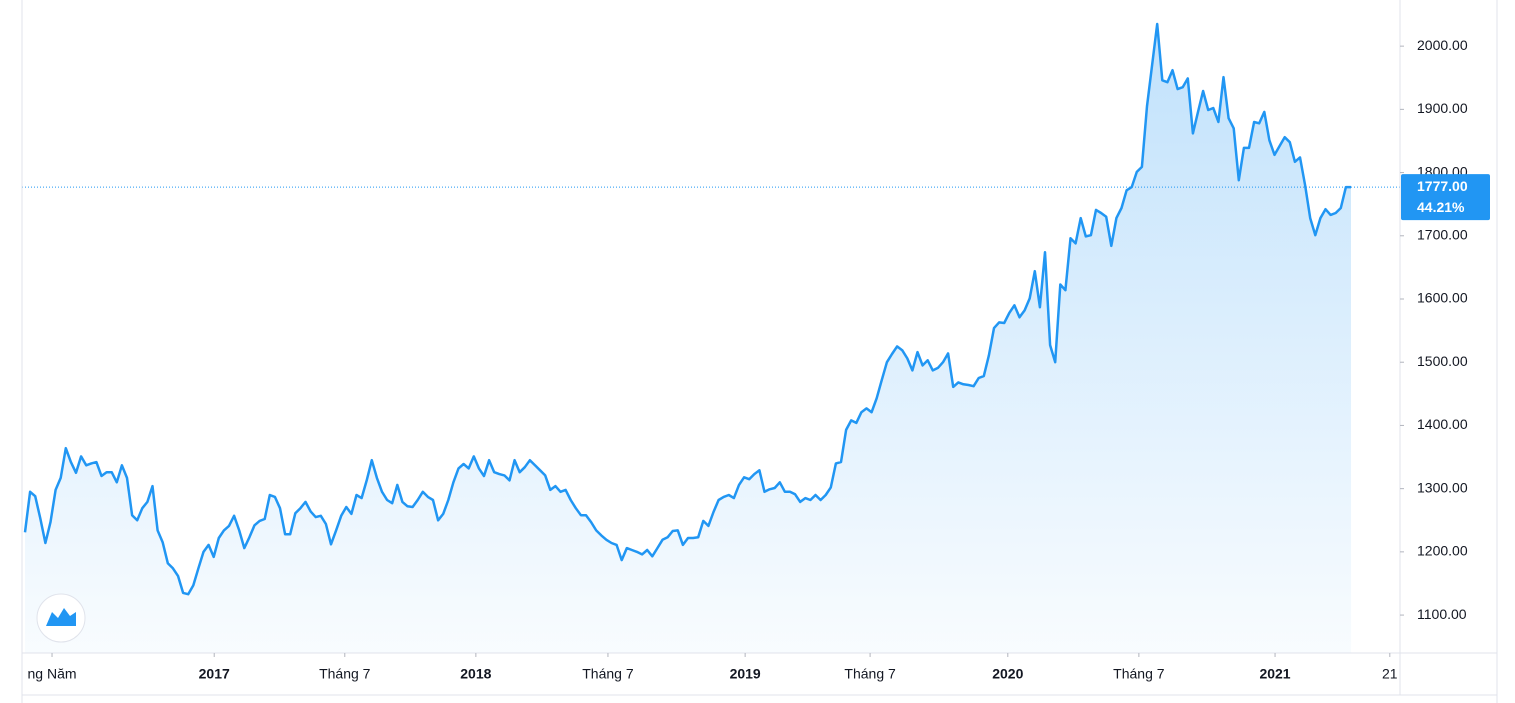 Image resolution: width=1515 pixels, height=703 pixels. Describe the element at coordinates (1442, 614) in the screenshot. I see `y-tick-label: 1100.00` at that location.